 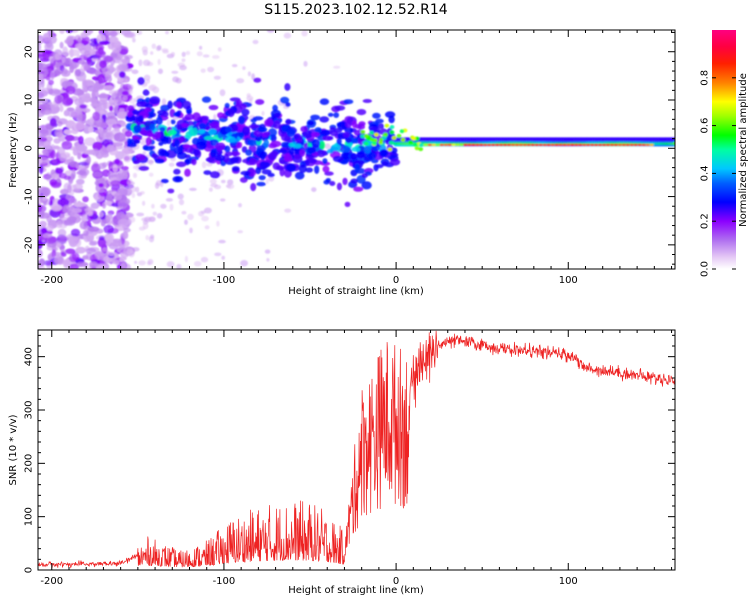 I want to click on colorbar-gradient, so click(x=724, y=149).